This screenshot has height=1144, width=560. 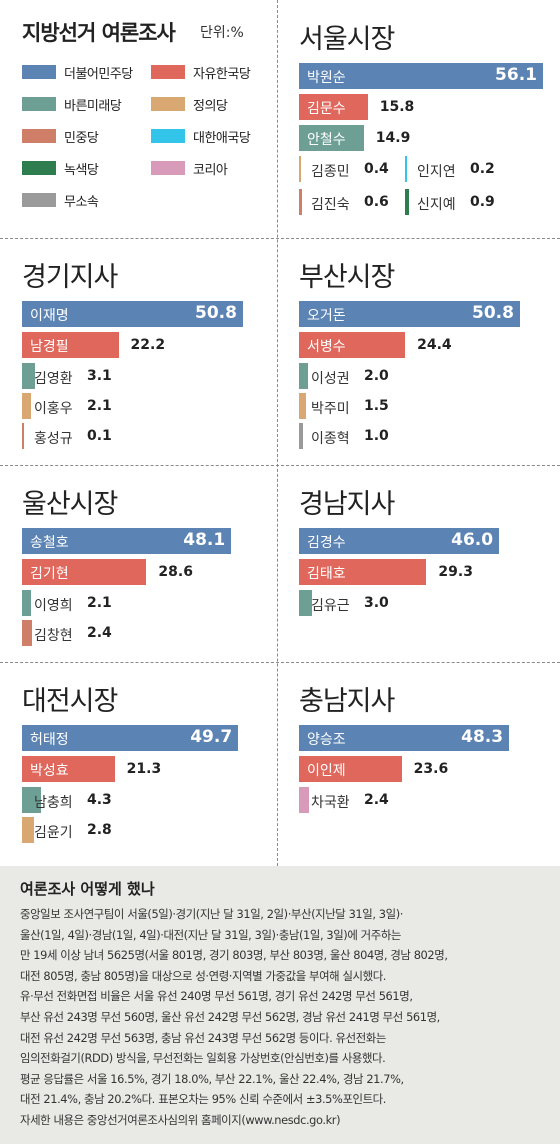 I want to click on panel-title: 충남지사, so click(x=347, y=701).